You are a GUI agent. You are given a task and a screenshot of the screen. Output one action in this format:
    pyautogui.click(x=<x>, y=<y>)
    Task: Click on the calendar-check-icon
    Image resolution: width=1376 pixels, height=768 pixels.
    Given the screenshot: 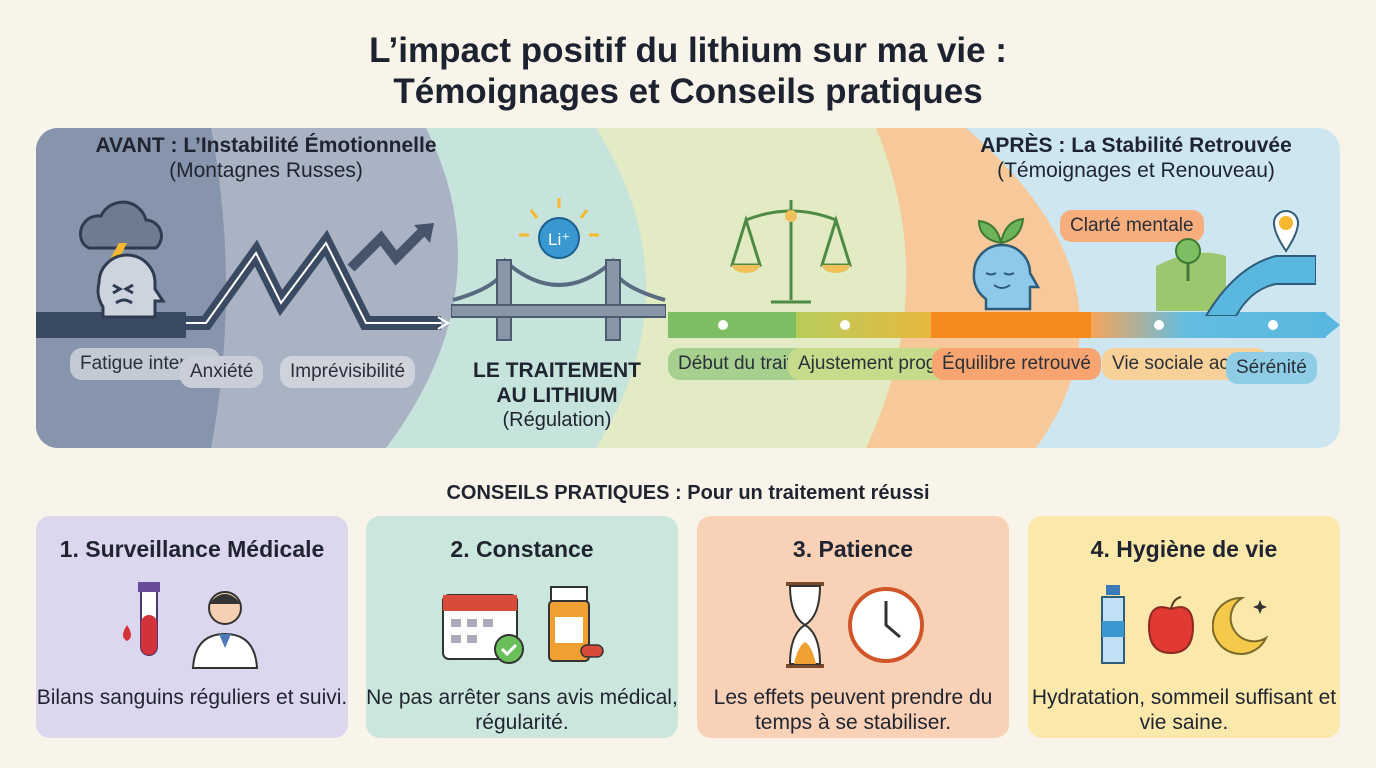 What is the action you would take?
    pyautogui.click(x=483, y=628)
    